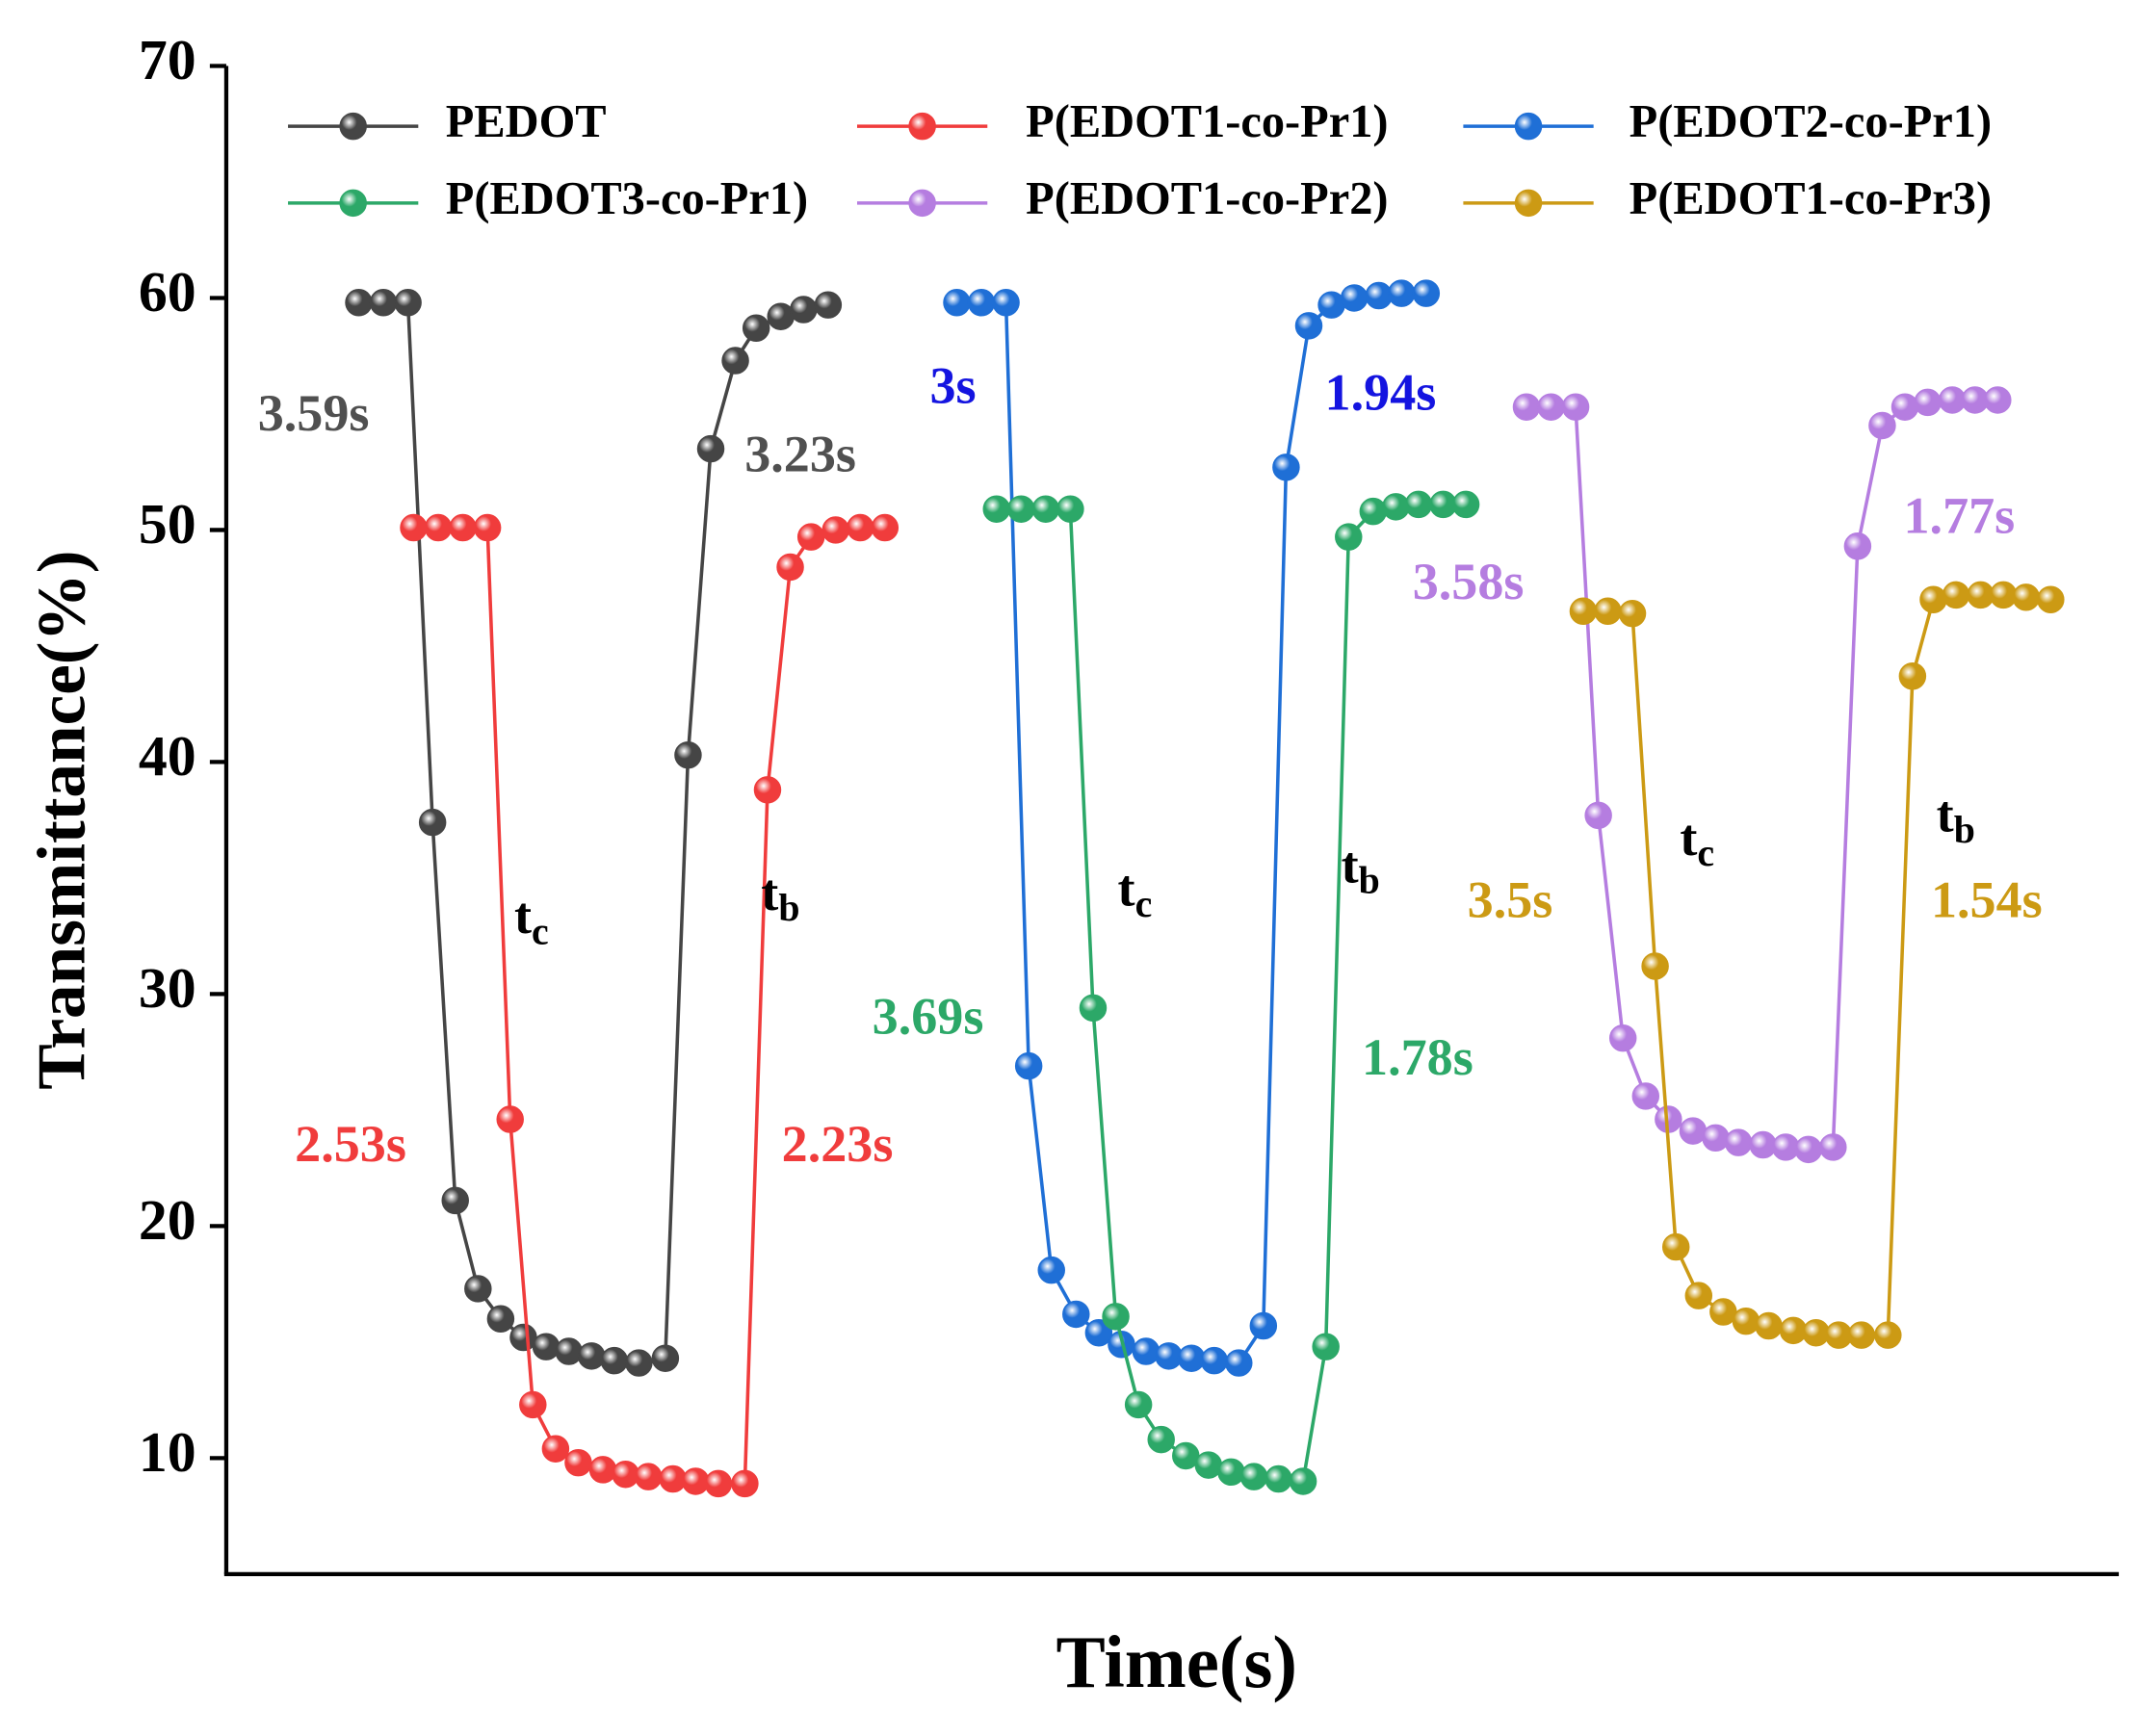 The image size is (2138, 1736). What do you see at coordinates (167, 292) in the screenshot?
I see `y-tick-label: 60` at bounding box center [167, 292].